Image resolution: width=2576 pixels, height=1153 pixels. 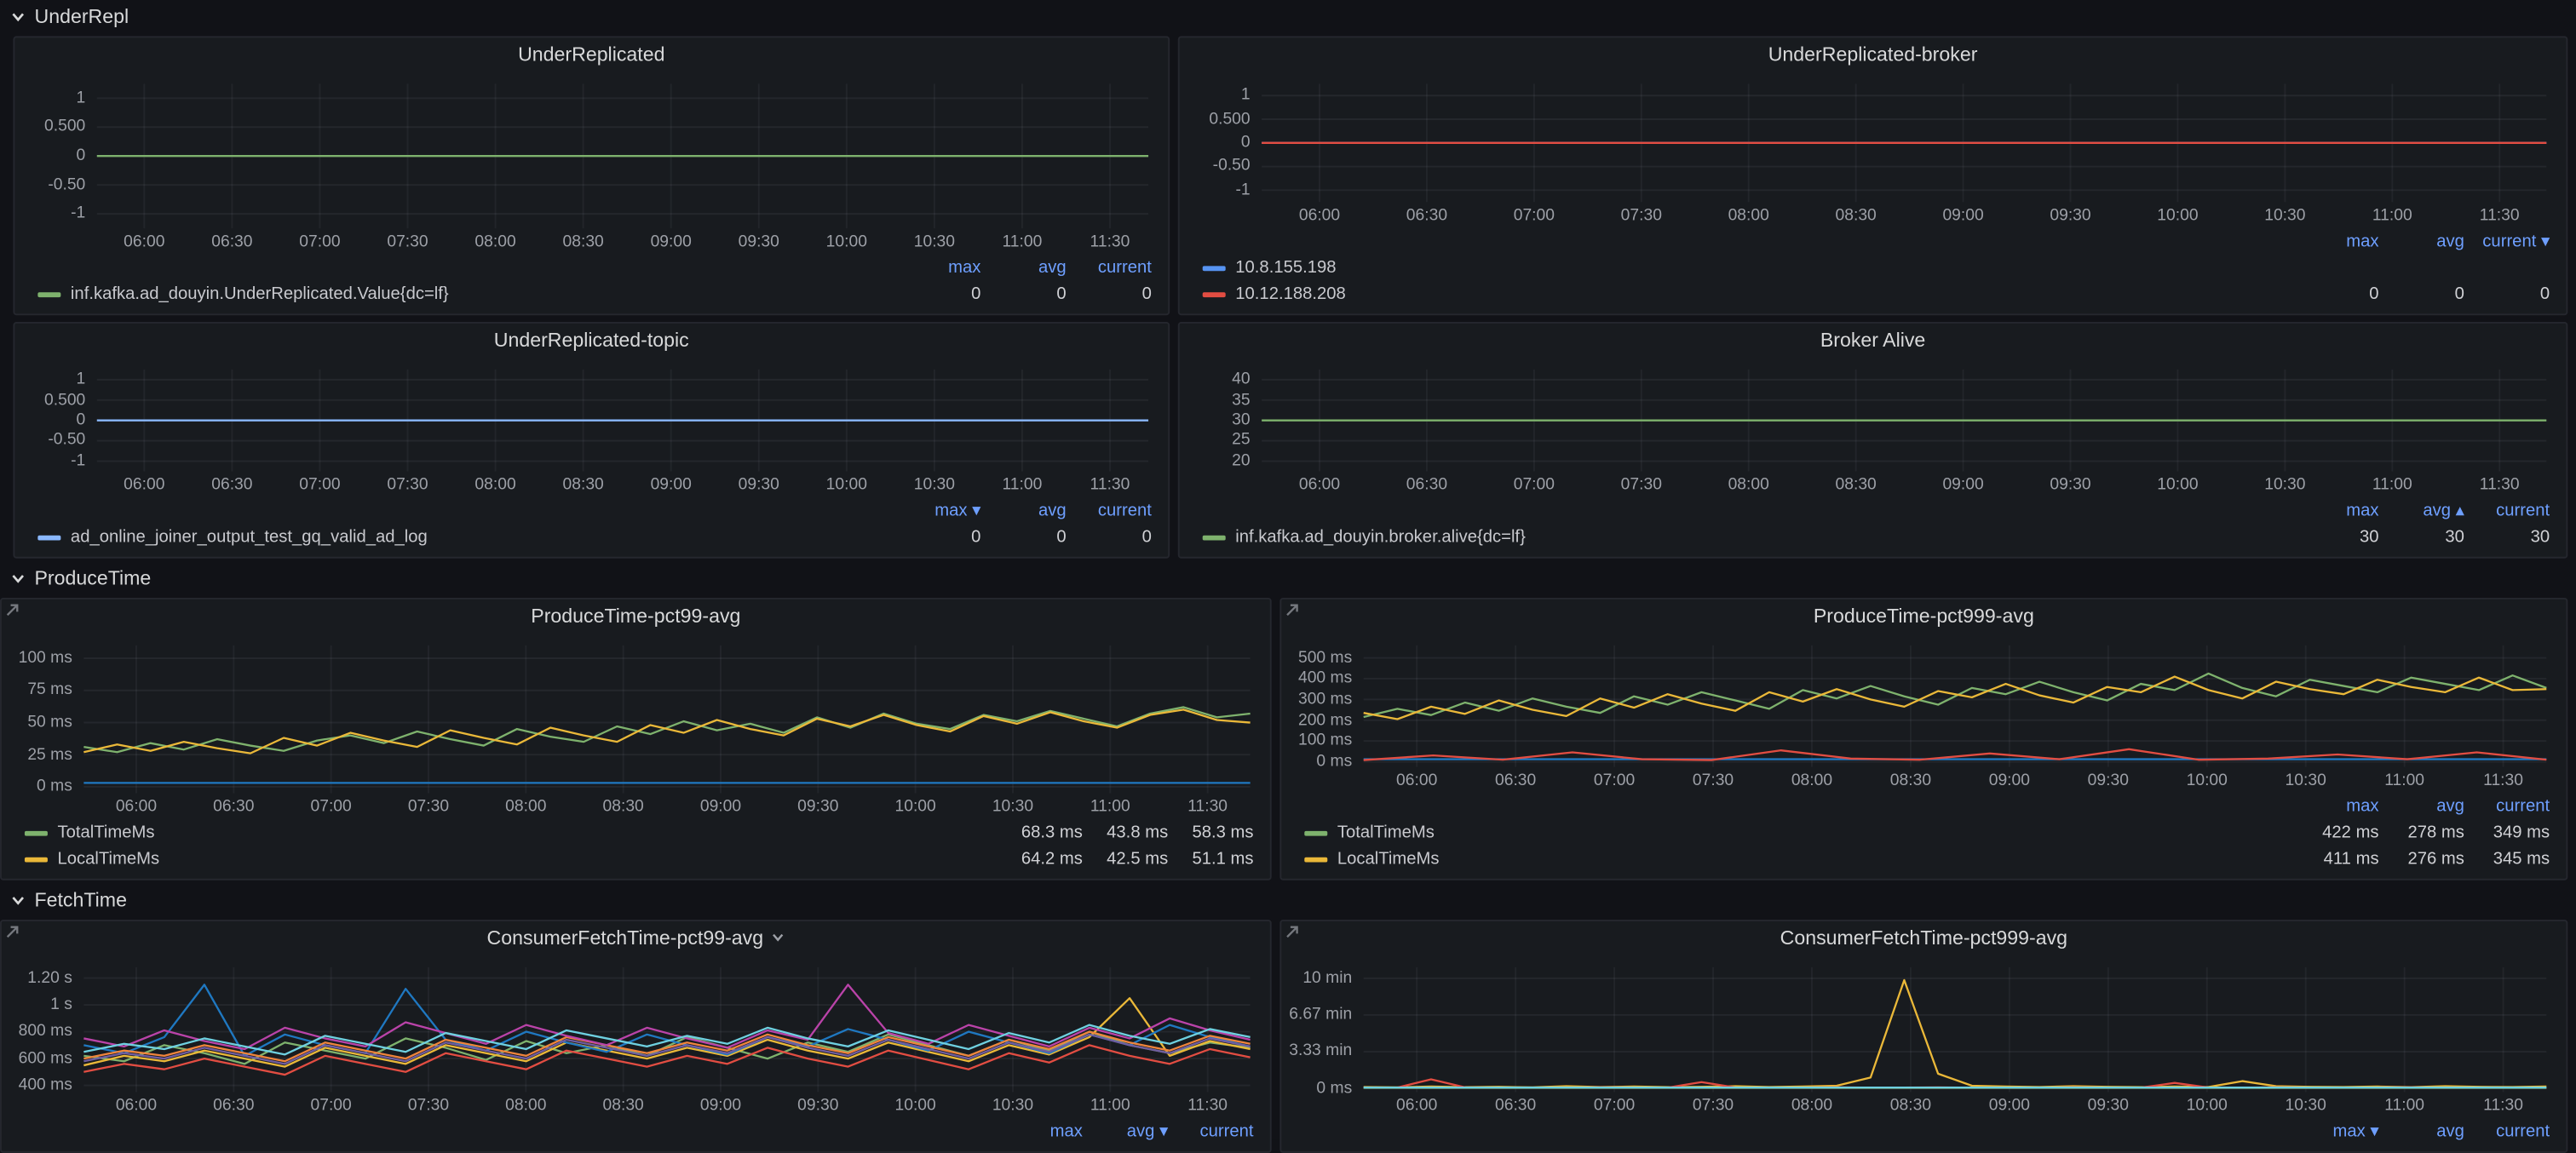 I want to click on row-header-producetime: ProduceTime, so click(x=77, y=578).